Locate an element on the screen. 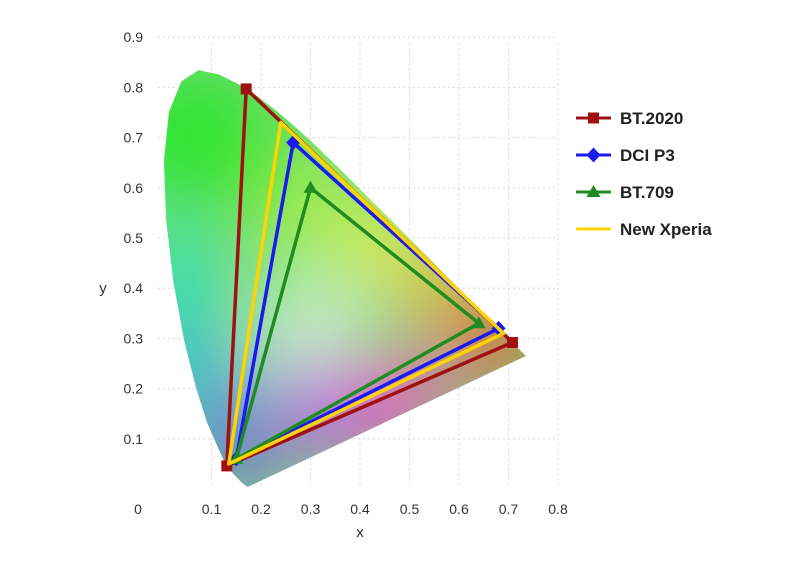 The width and height of the screenshot is (798, 571). x-tick-label: 0.6 is located at coordinates (459, 509).